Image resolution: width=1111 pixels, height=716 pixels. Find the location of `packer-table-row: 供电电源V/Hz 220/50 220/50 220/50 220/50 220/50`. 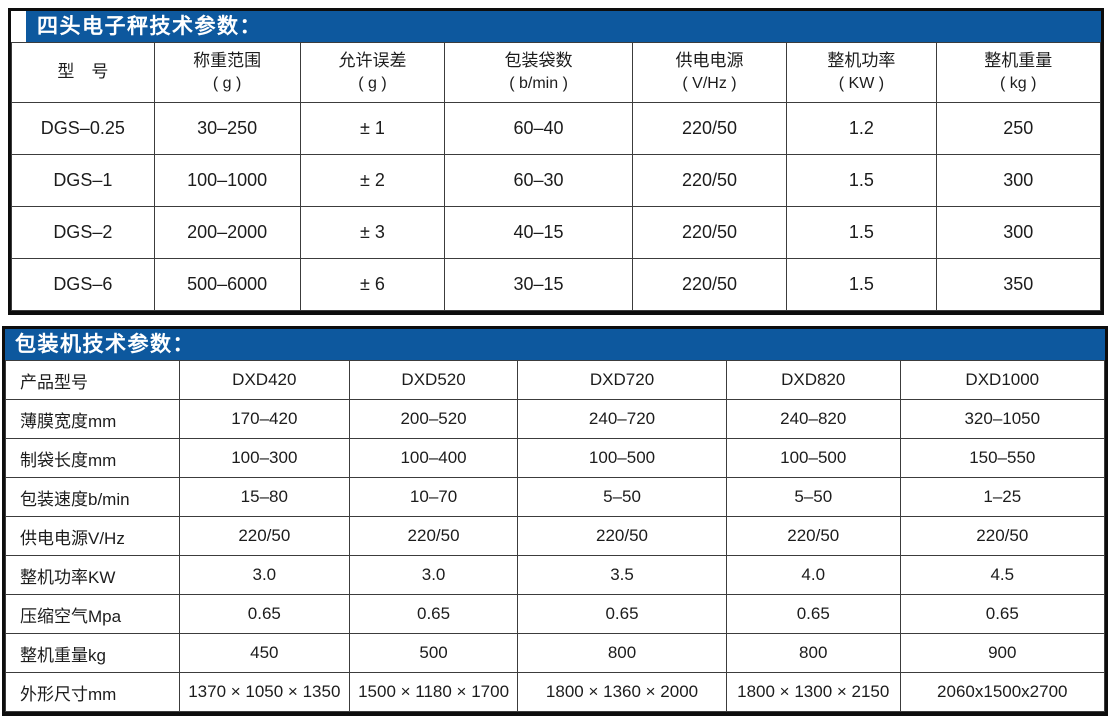

packer-table-row: 供电电源V/Hz 220/50 220/50 220/50 220/50 220/50 is located at coordinates (555, 536).